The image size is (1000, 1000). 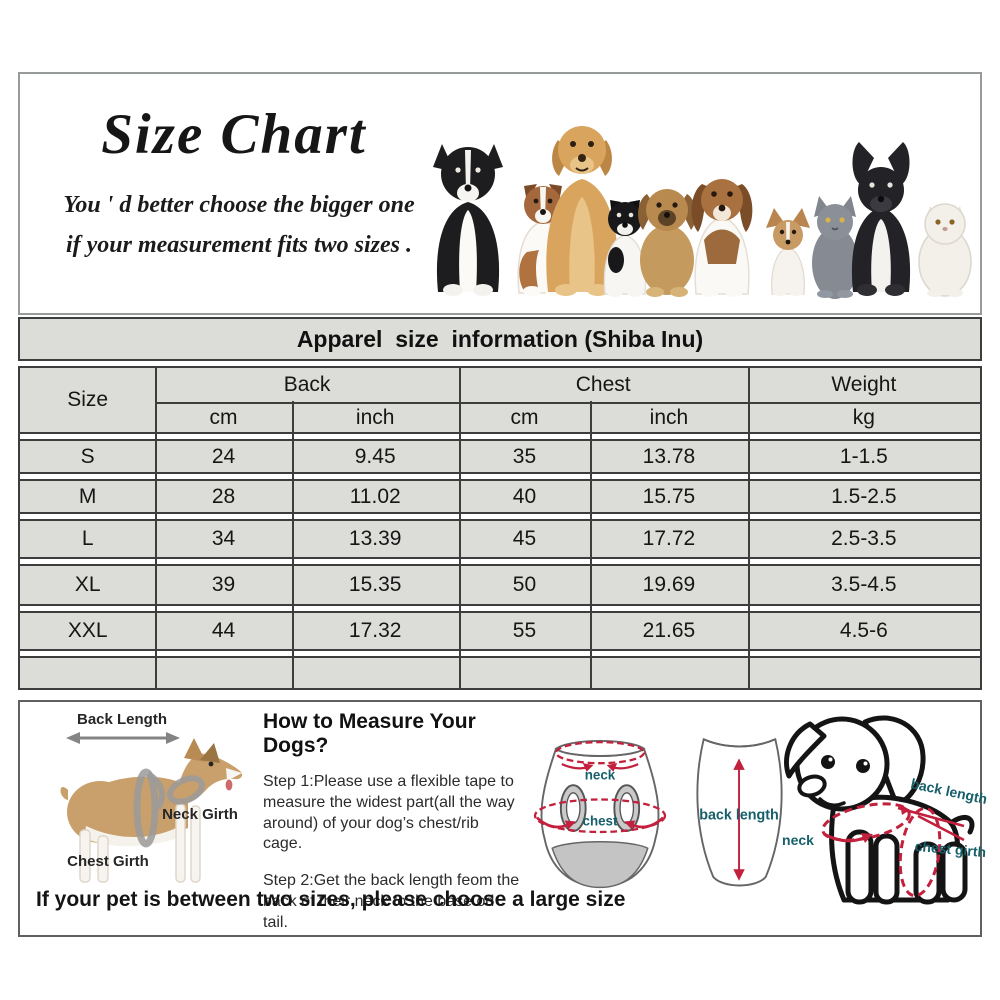 What do you see at coordinates (945, 250) in the screenshot?
I see `cat-persian-white` at bounding box center [945, 250].